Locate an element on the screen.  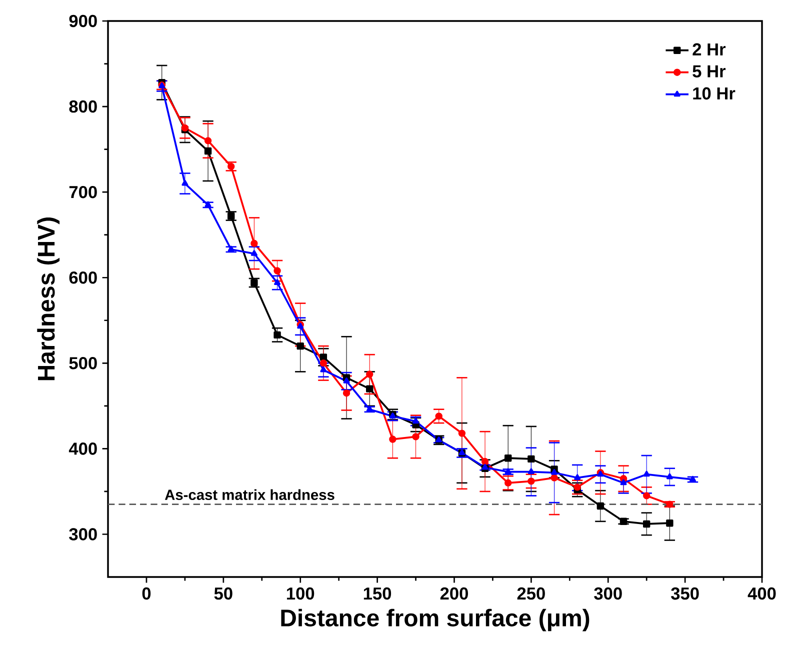
y-axis-title: Hardness (HV) is located at coordinates (48, 299).